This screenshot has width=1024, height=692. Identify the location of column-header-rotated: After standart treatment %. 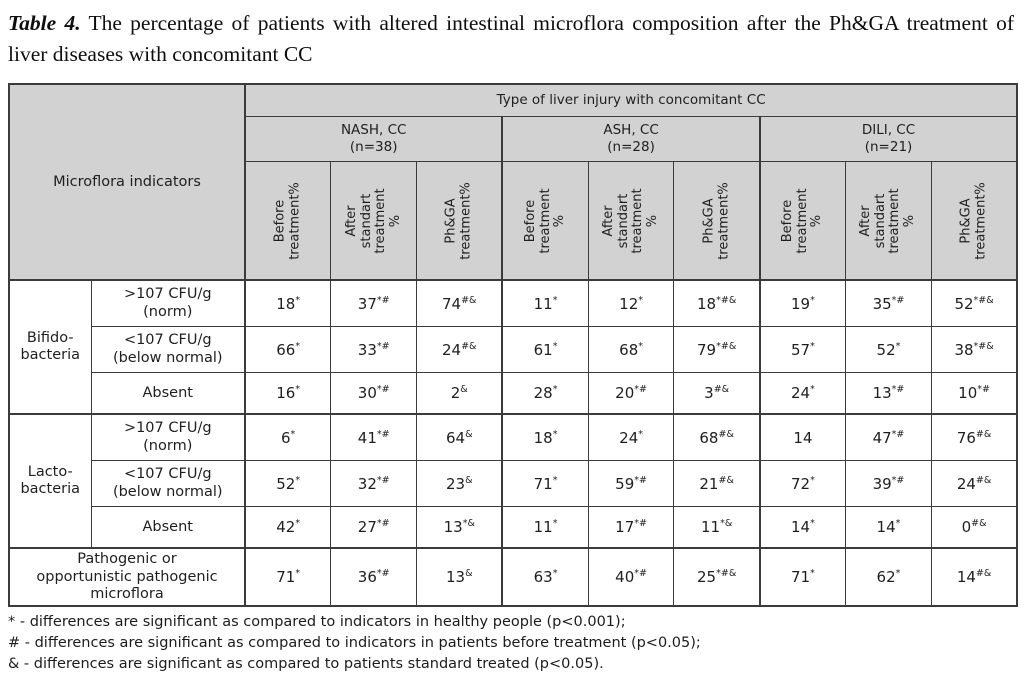
(374, 221).